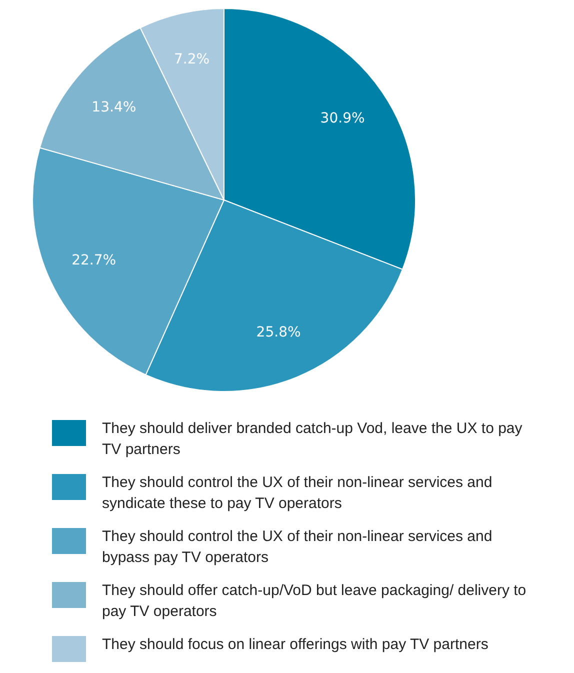 The image size is (574, 673). What do you see at coordinates (114, 107) in the screenshot?
I see `data-label: 13.4%` at bounding box center [114, 107].